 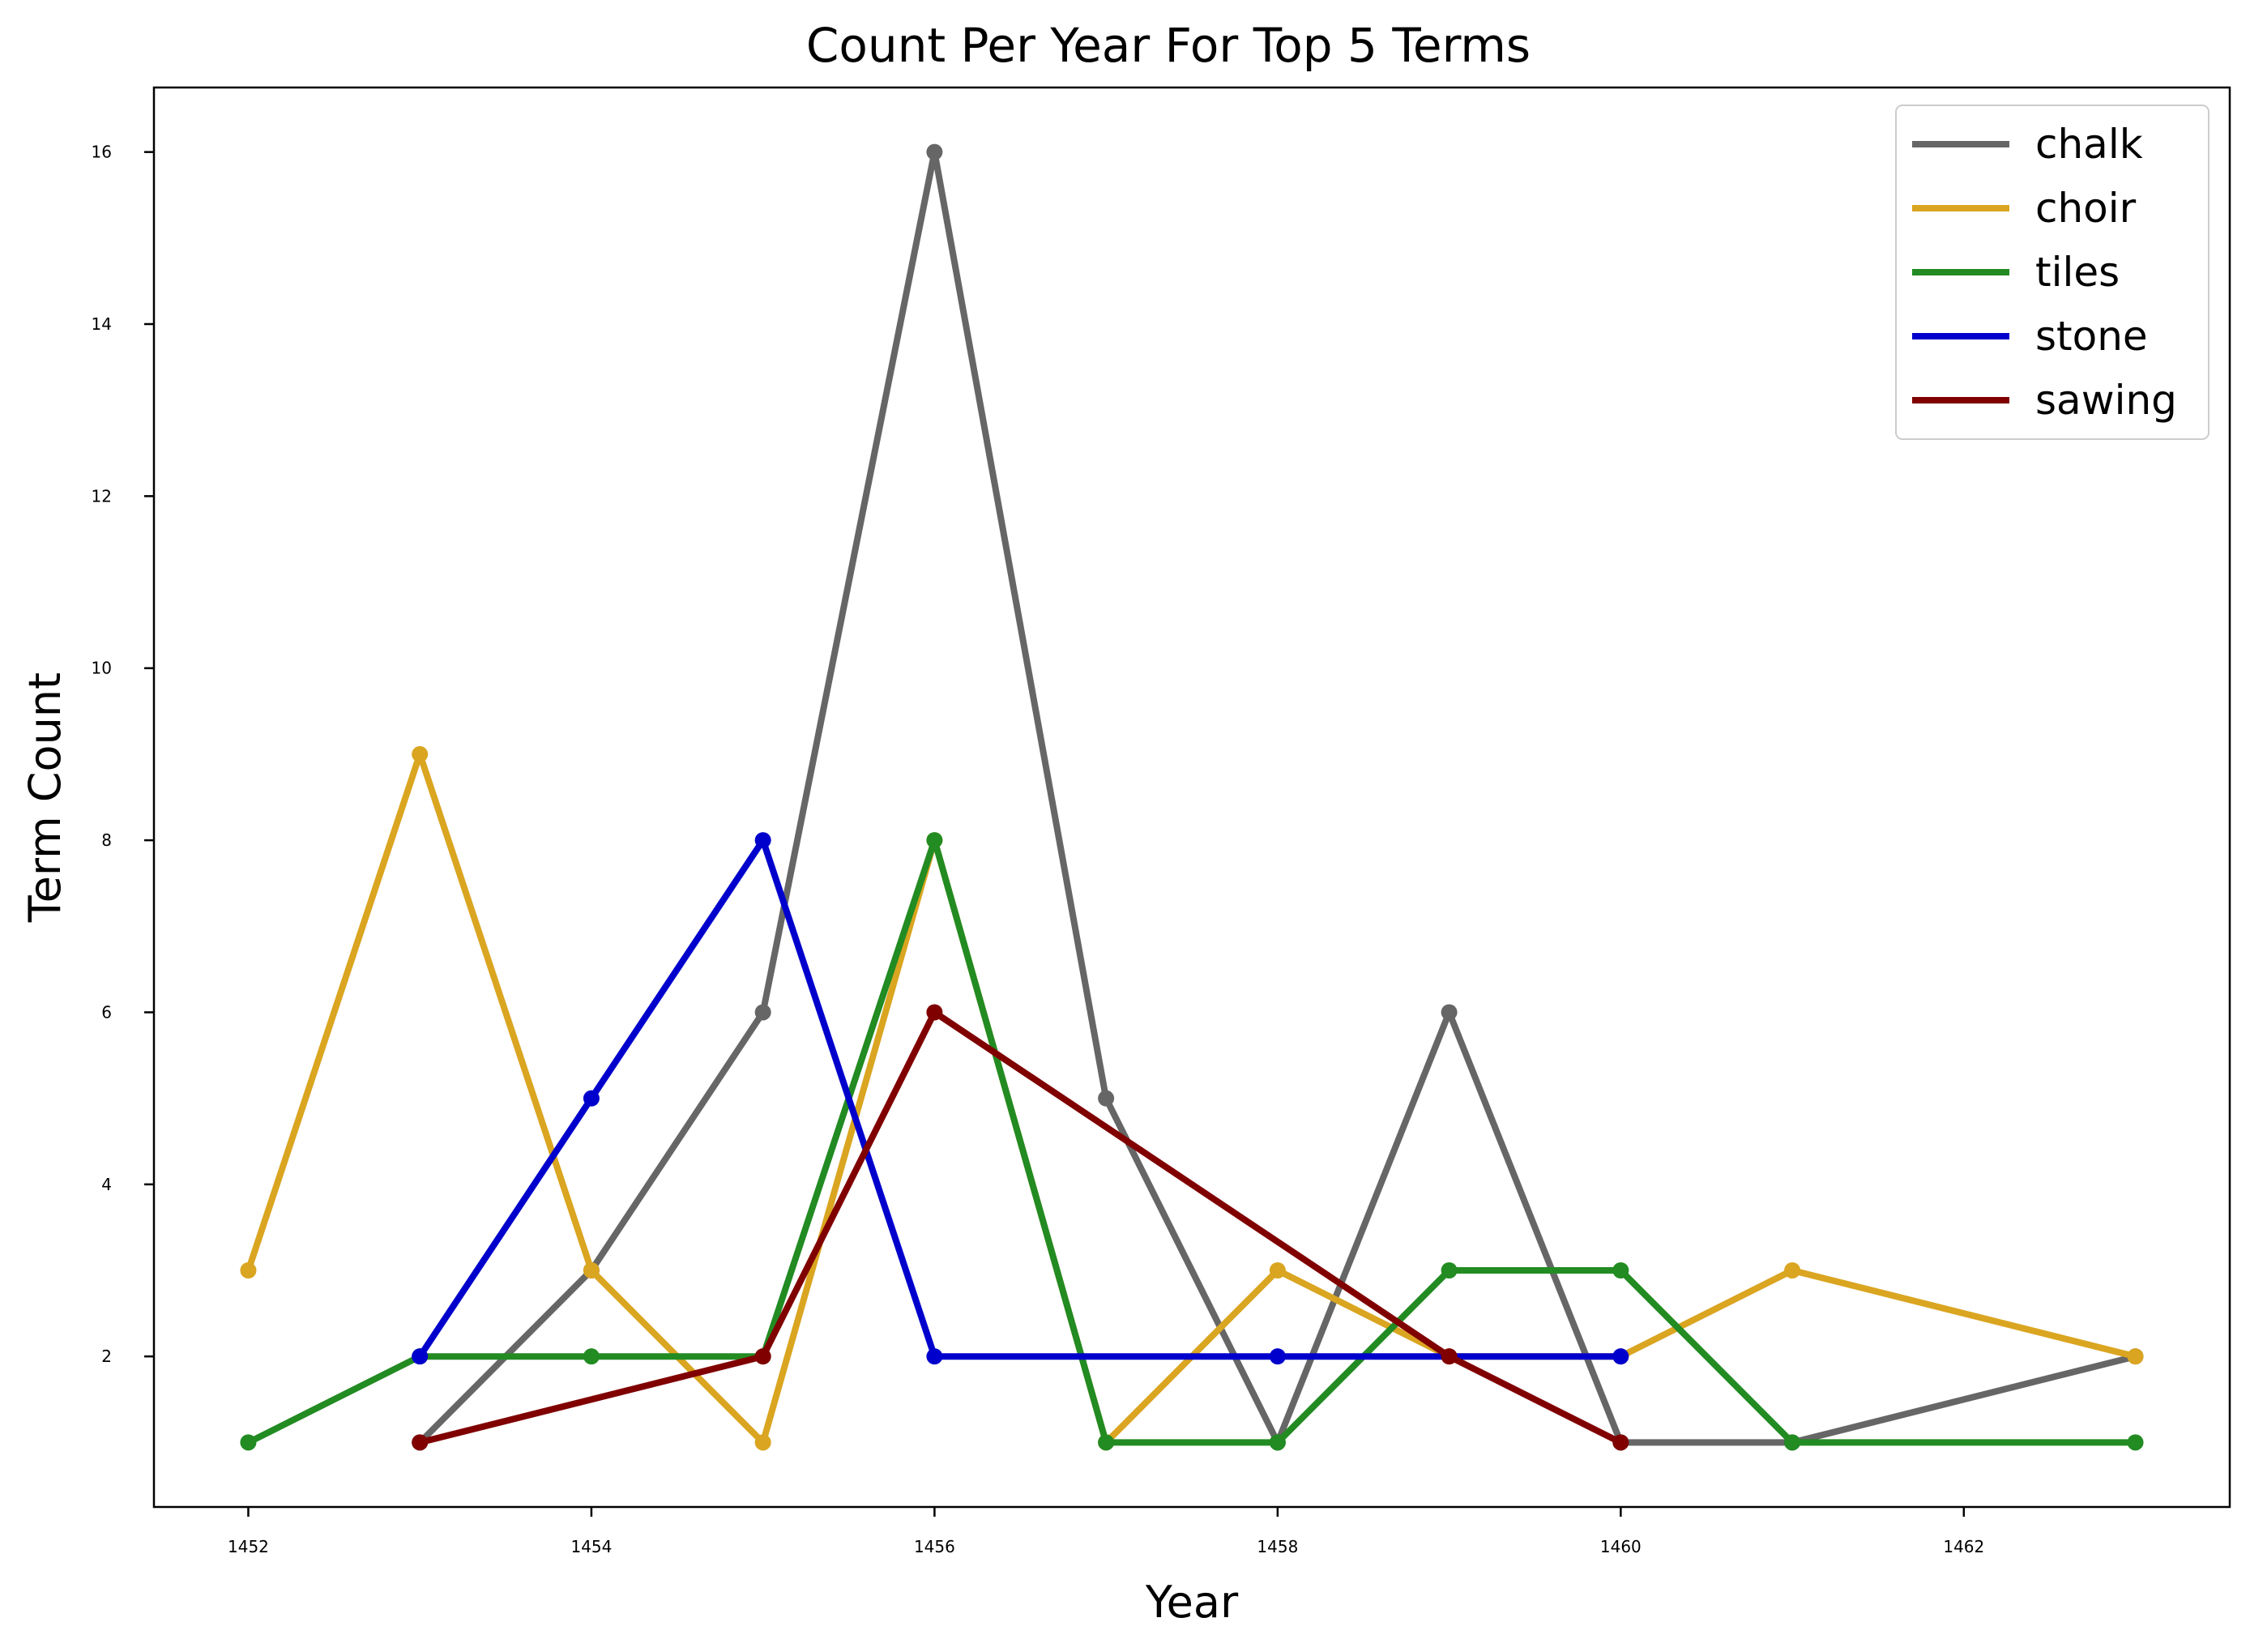 I want to click on x-tick-label: 1452, so click(x=249, y=1546).